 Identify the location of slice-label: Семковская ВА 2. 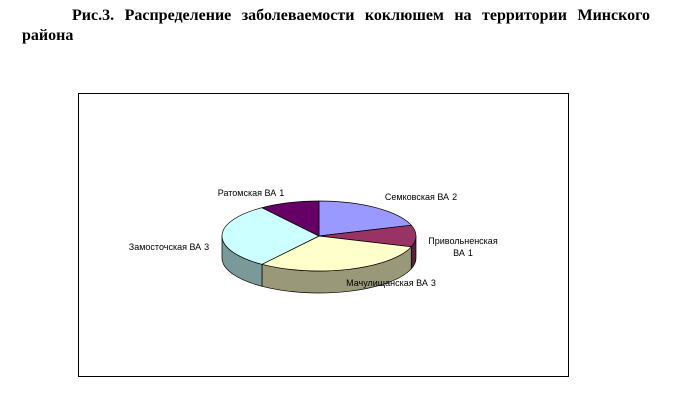
(421, 197).